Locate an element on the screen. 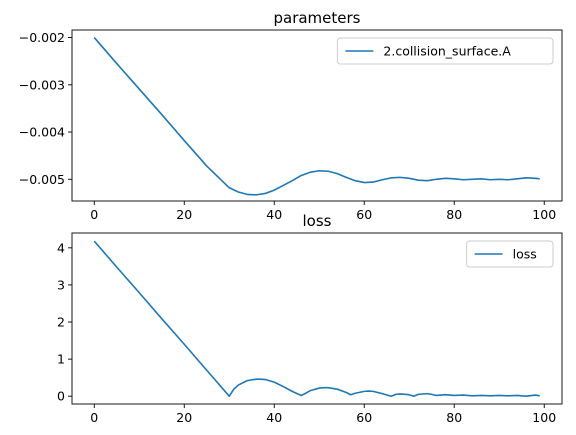  parameters-title: parameters is located at coordinates (316, 18).